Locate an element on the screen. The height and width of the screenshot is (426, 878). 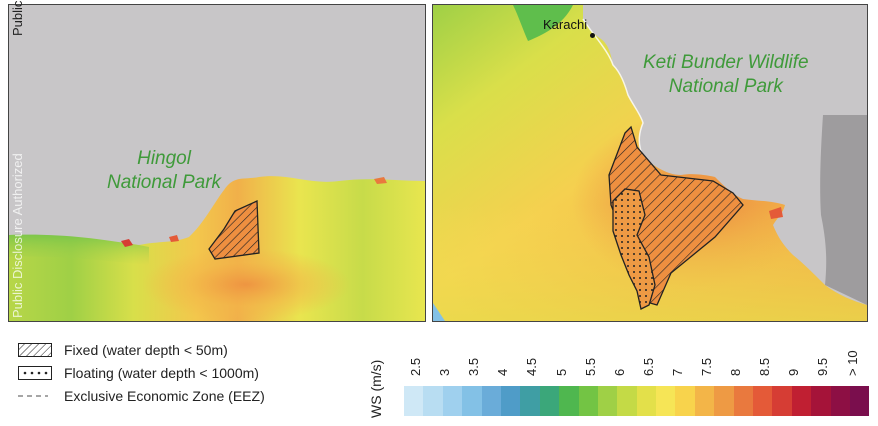
legend-floating: Floating (water depth < 1000m) is located at coordinates (188, 372).